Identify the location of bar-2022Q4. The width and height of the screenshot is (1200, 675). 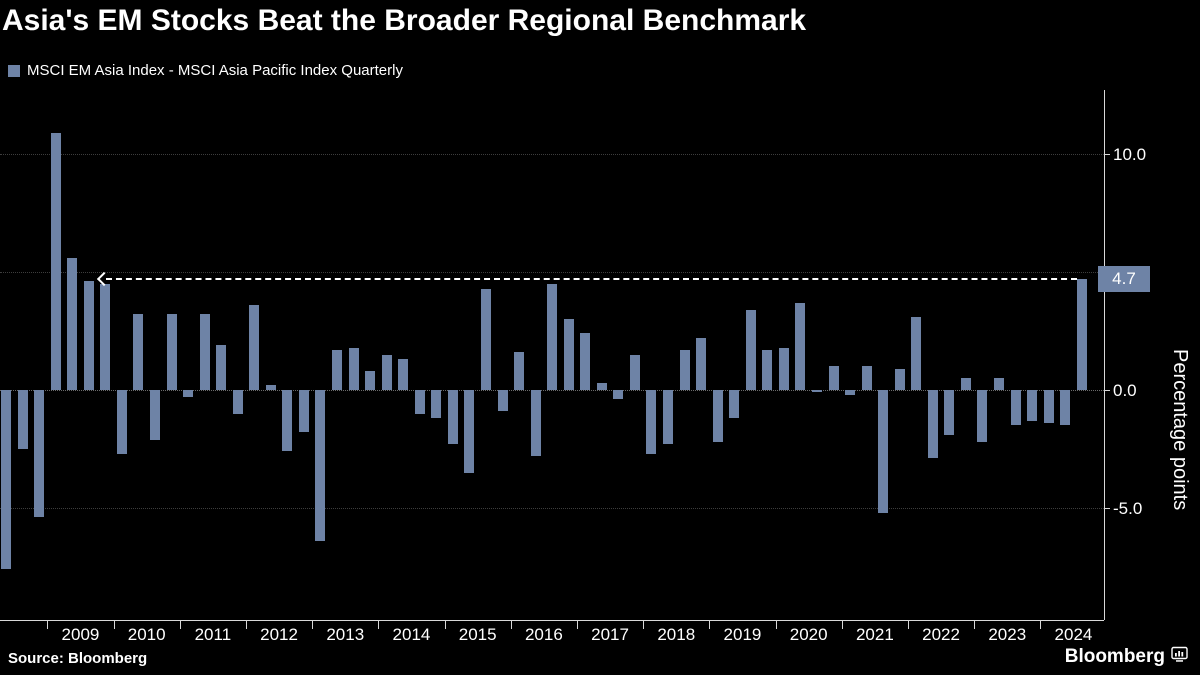
(965, 384).